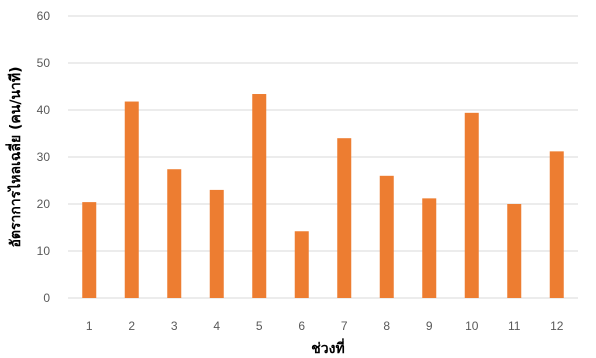 The height and width of the screenshot is (358, 596). I want to click on x-tick-label: 3, so click(174, 326).